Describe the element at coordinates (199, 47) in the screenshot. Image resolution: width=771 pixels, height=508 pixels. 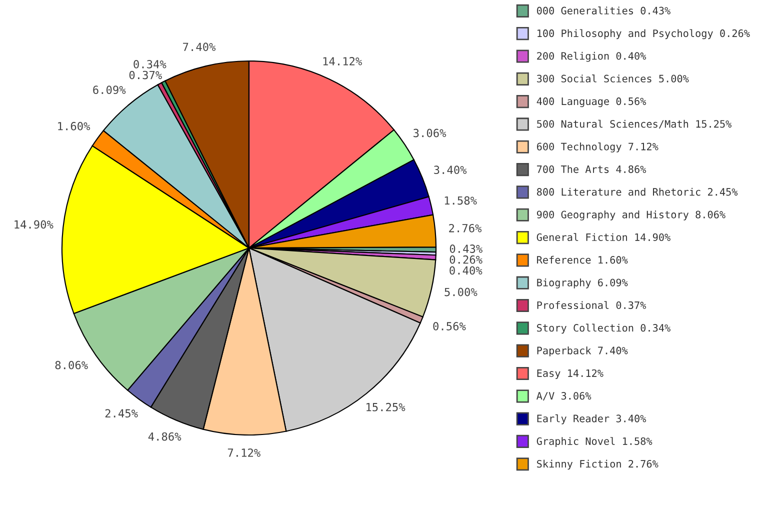
I see `data-label: 7.40%` at that location.